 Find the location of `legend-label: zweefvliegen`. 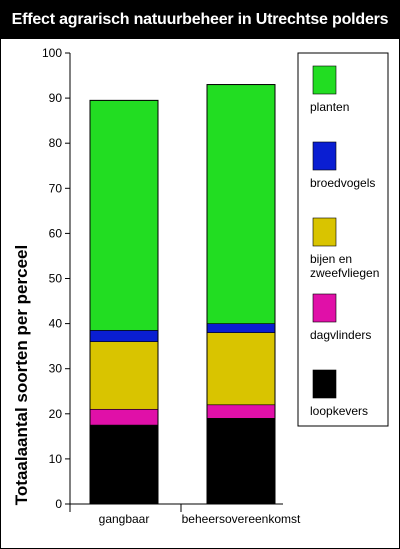

legend-label: zweefvliegen is located at coordinates (344, 273).